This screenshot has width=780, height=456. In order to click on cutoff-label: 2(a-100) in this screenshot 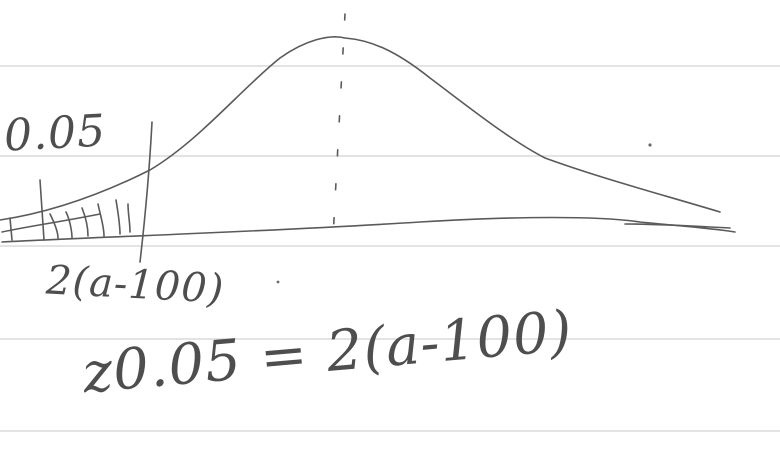, I will do `click(135, 285)`.